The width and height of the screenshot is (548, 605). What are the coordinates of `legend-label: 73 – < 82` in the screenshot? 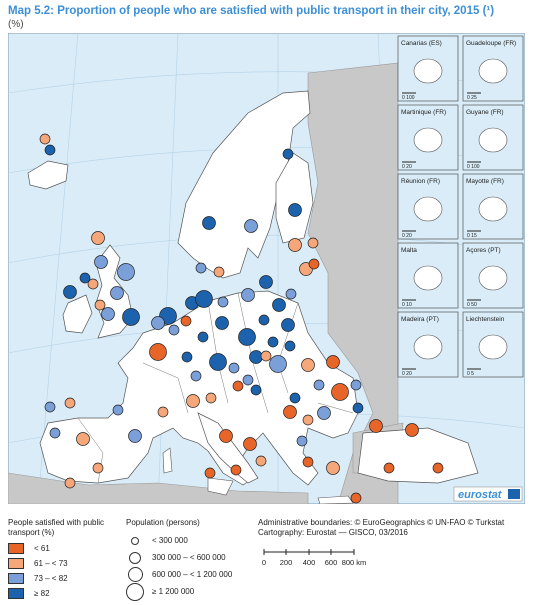 It's located at (51, 578).